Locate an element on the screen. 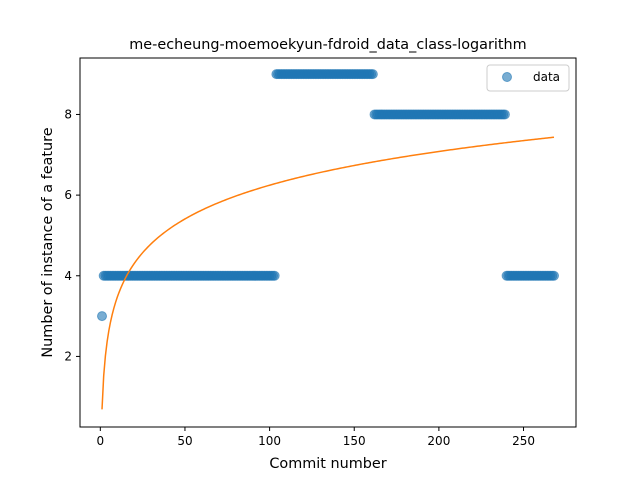 This screenshot has width=640, height=484. x-tick-label: 250 is located at coordinates (523, 441).